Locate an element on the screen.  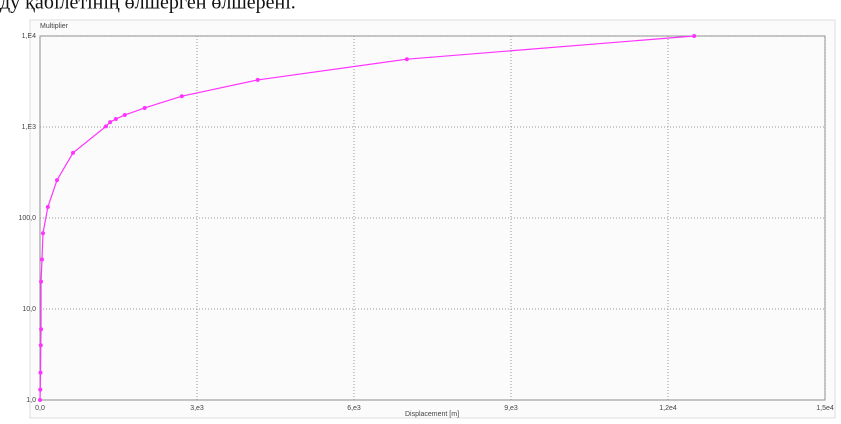
x-tick-label: 1,2e4 is located at coordinates (668, 408).